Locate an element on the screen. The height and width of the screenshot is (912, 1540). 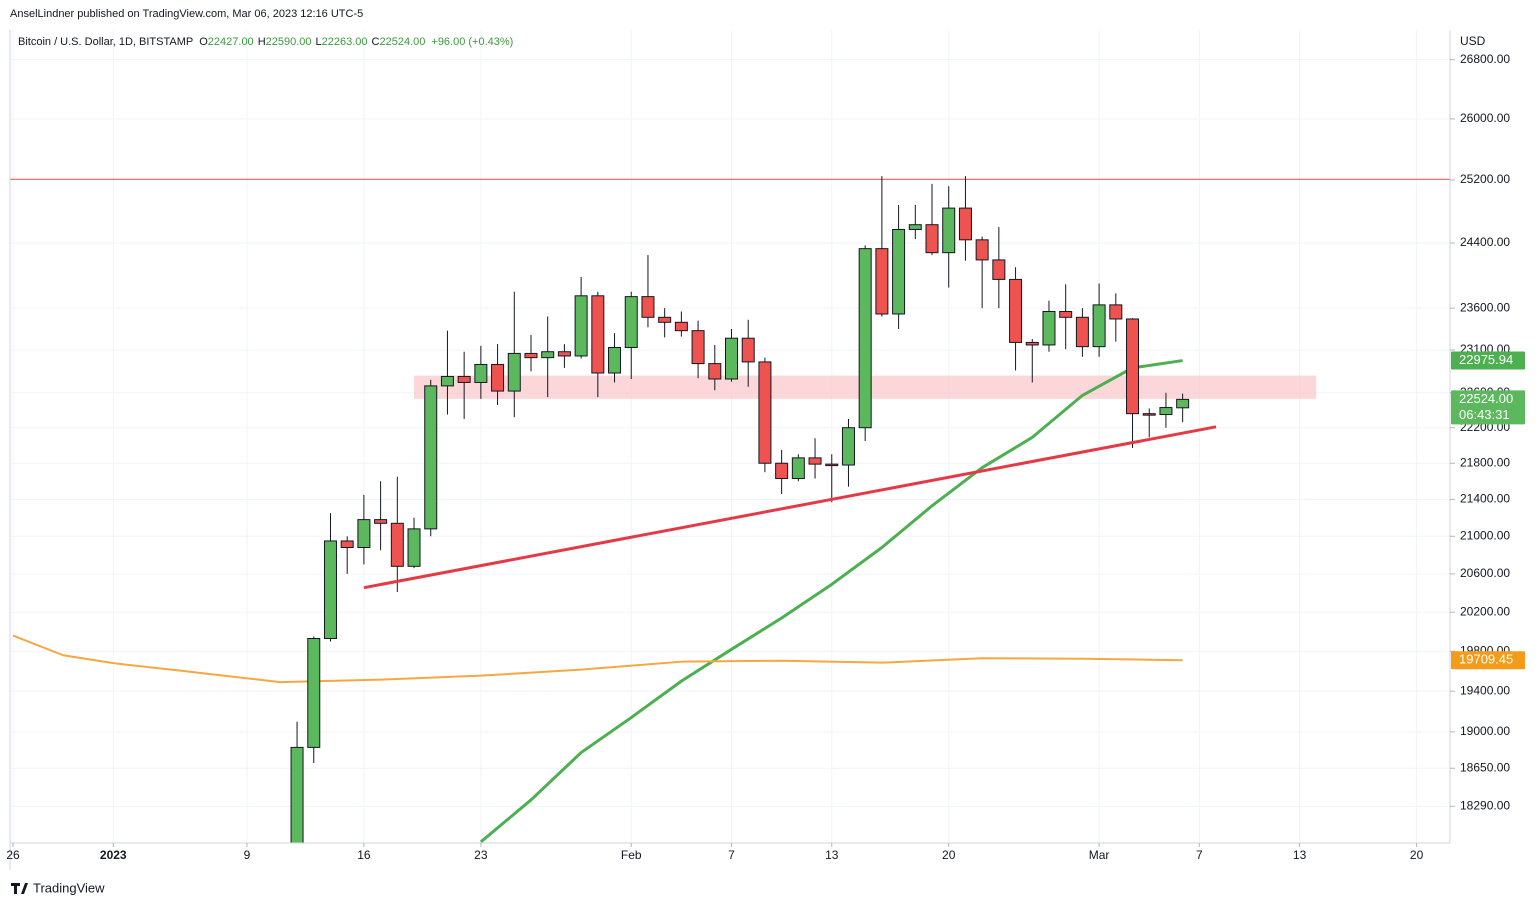
y-tick-label: 20600.00 is located at coordinates (1485, 573).